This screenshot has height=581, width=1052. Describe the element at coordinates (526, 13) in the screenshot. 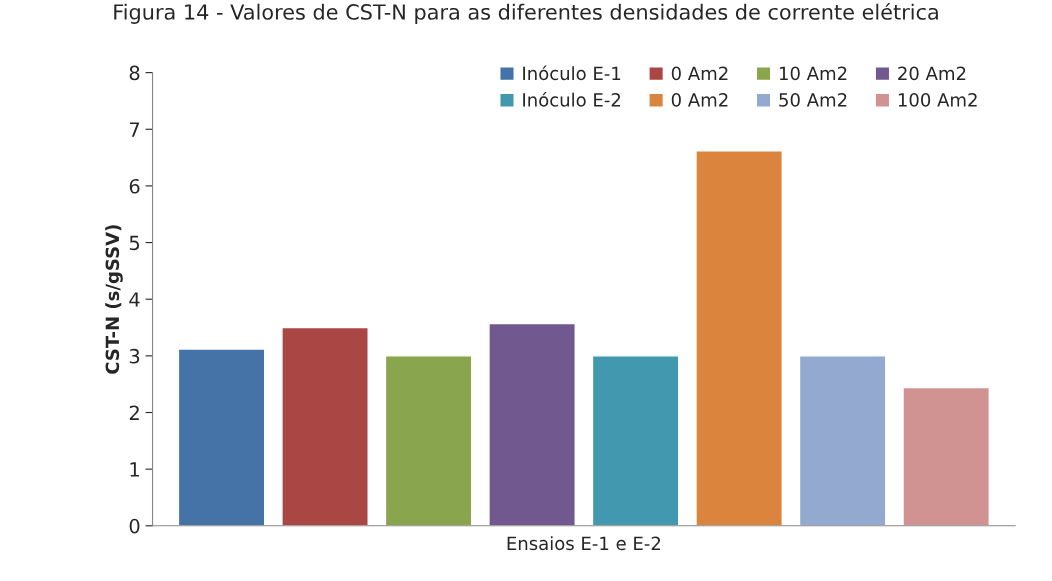

I see `chart-title: Figura 14 - Valores de CST-N para as diferentes densidades de corrente elétrica` at that location.